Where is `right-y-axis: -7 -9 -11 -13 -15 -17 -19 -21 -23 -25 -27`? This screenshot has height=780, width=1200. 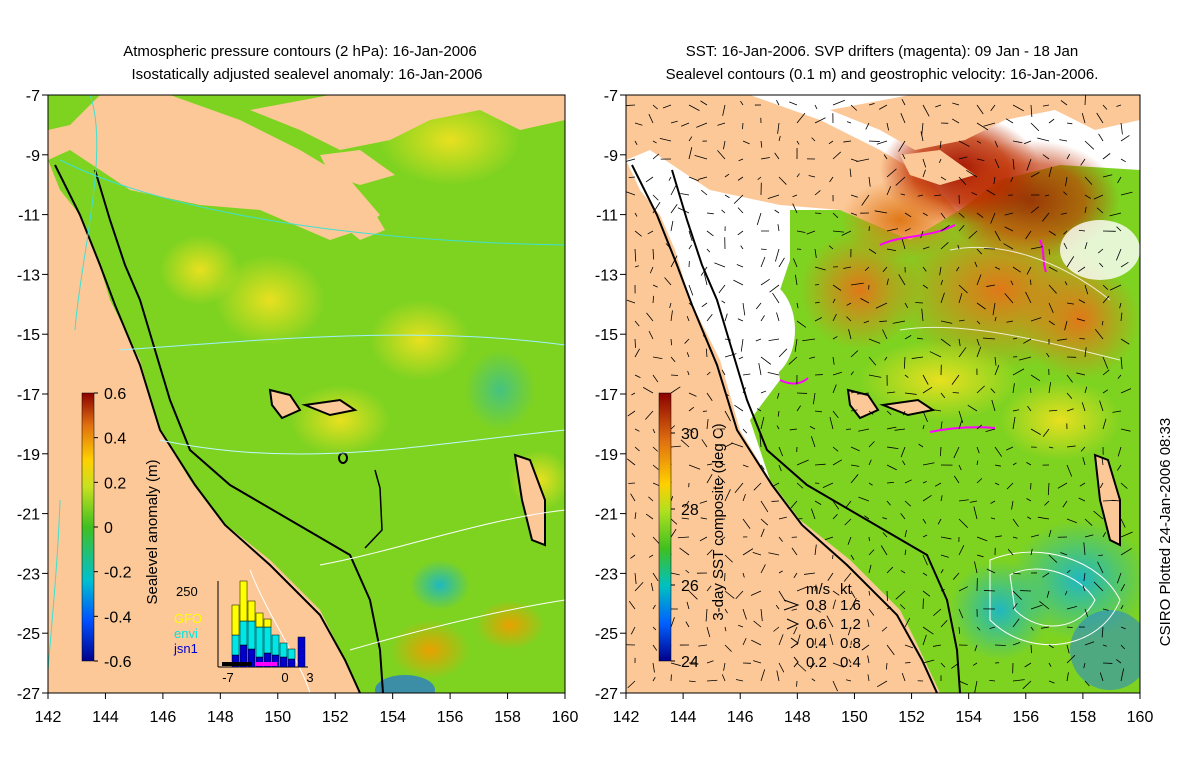
right-y-axis: -7 -9 -11 -13 -15 -17 -19 -21 -23 -25 -27 is located at coordinates (610, 395).